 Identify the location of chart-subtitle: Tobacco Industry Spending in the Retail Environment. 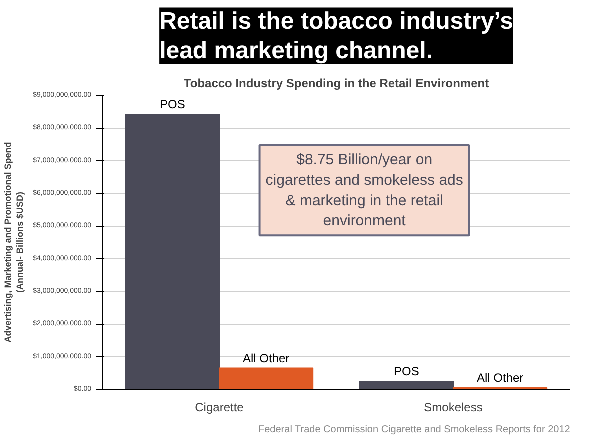
(337, 83).